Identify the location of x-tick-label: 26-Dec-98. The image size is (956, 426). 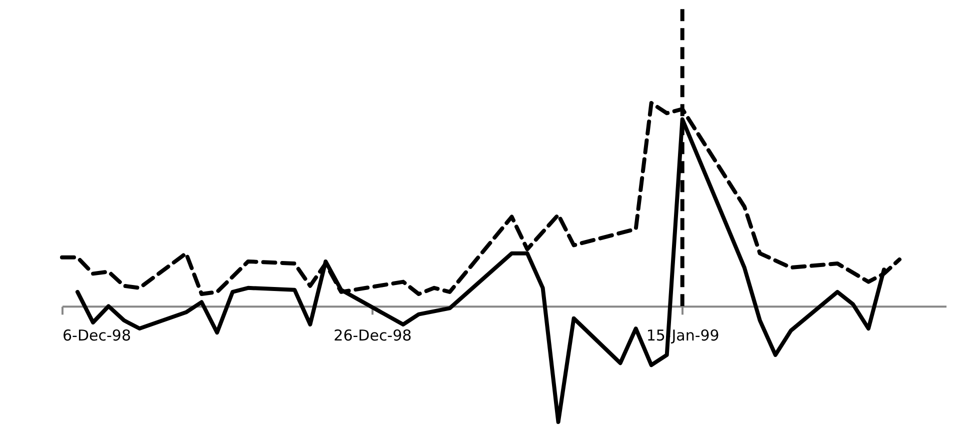
(373, 335).